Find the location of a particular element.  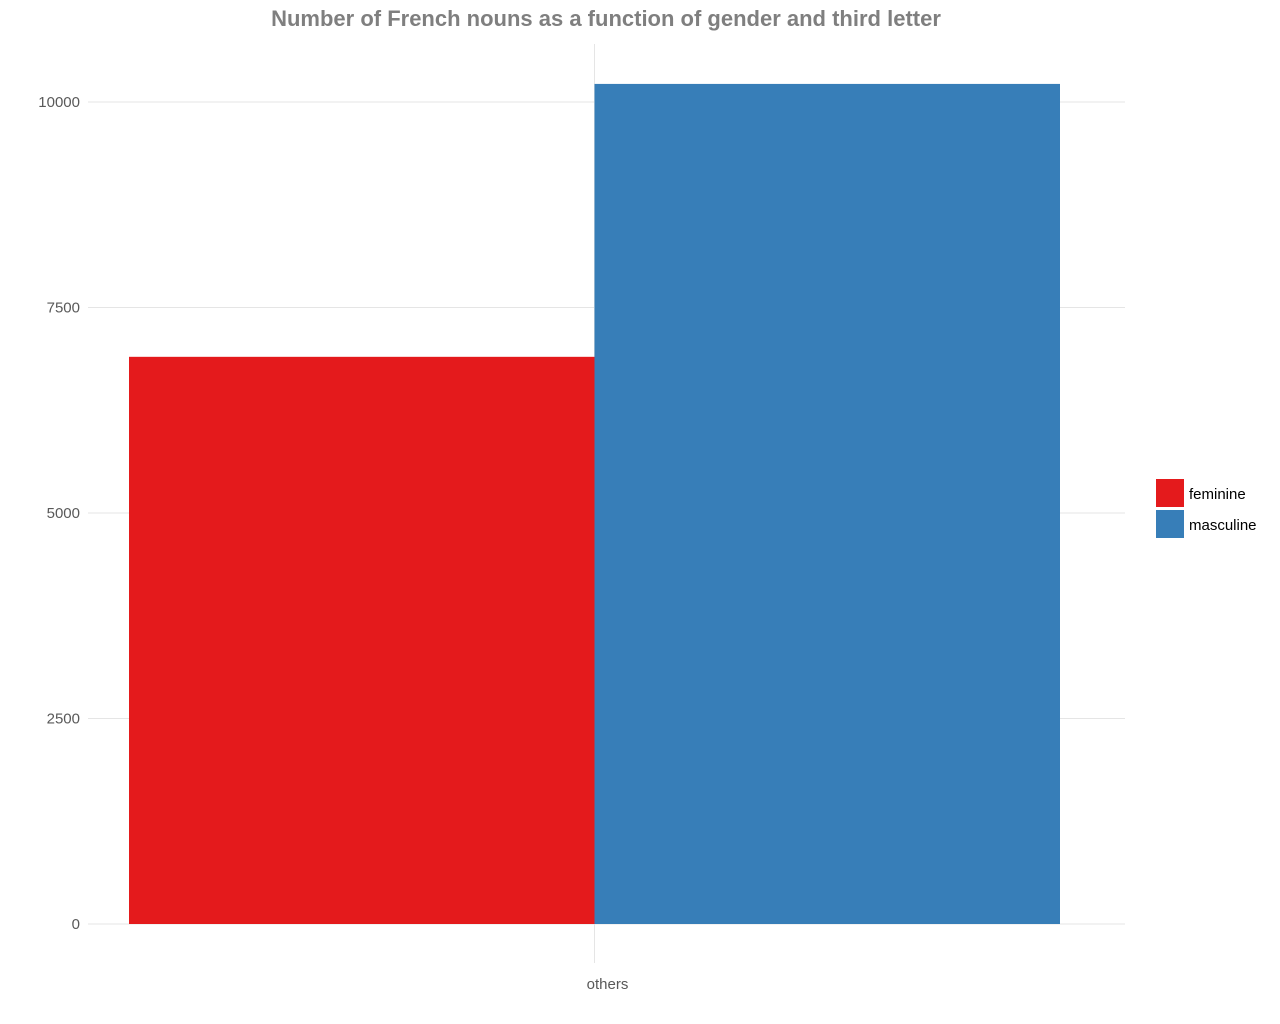

legend-swatch-feminine is located at coordinates (1170, 493).